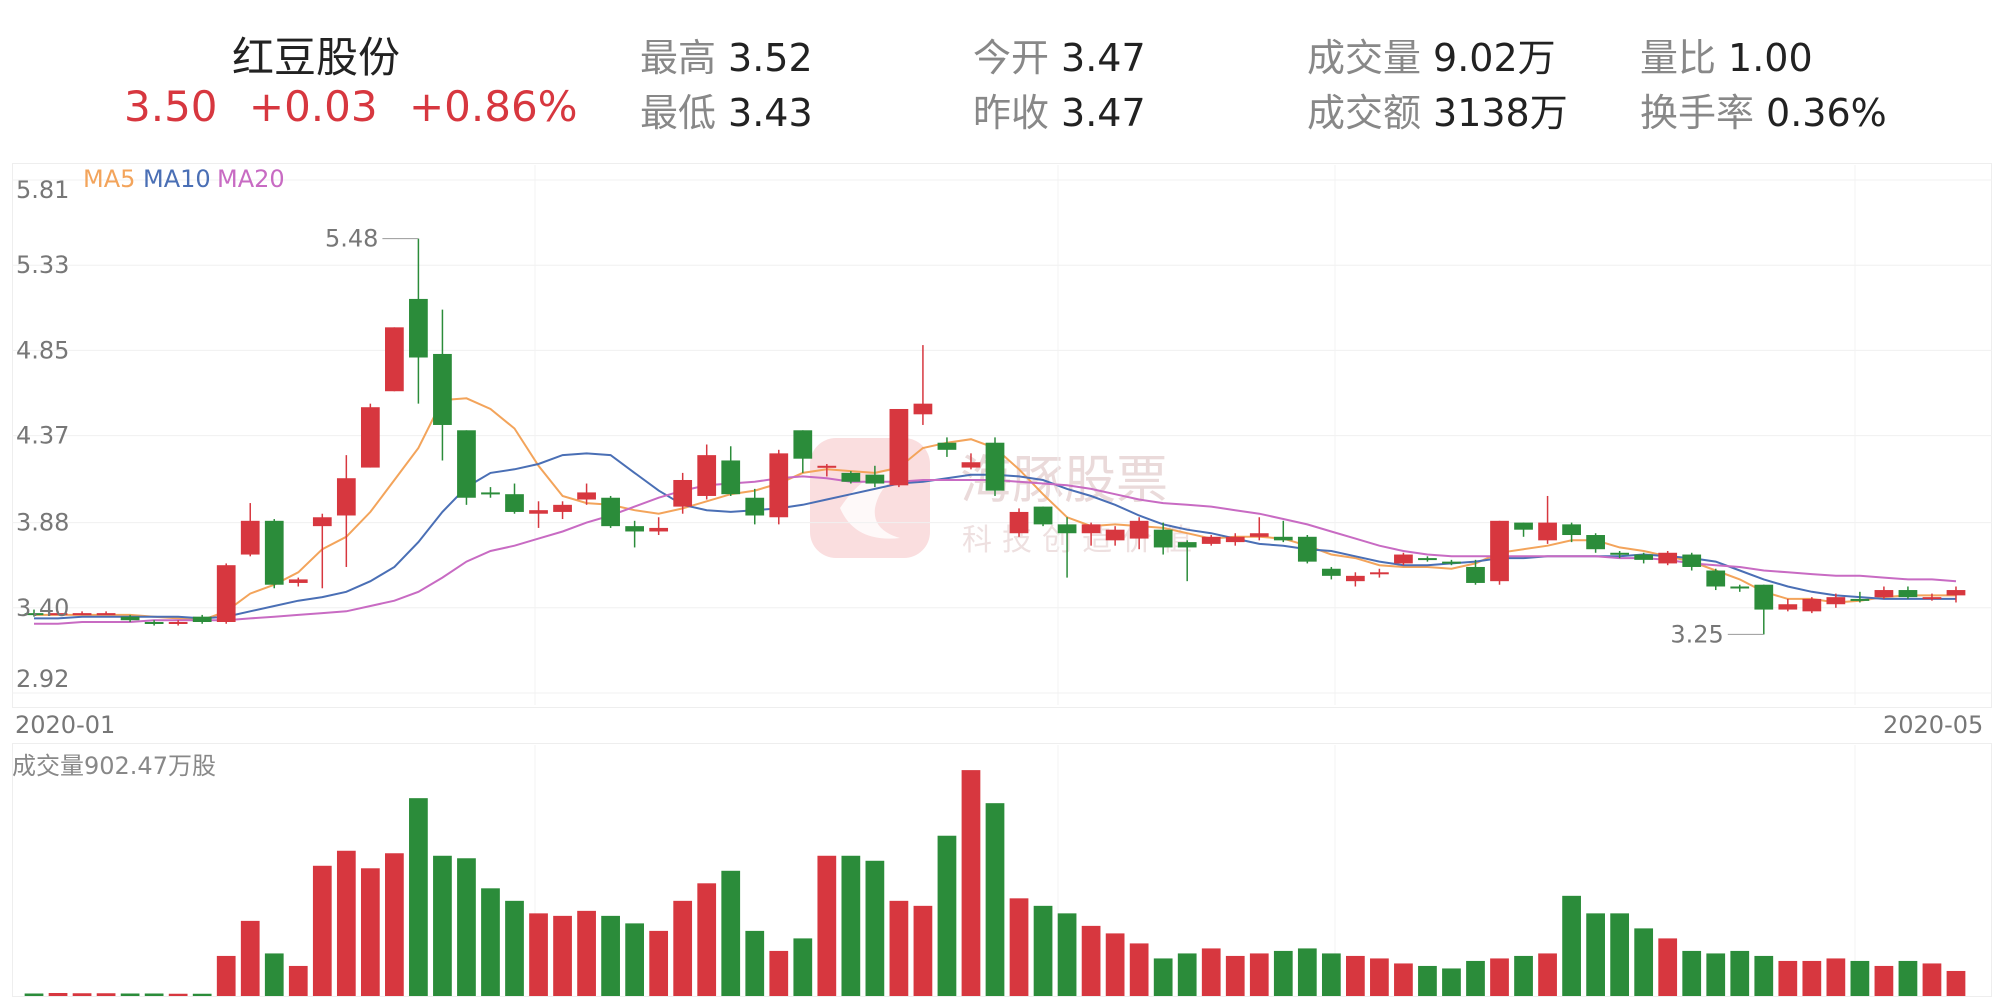 This screenshot has height=999, width=2001. What do you see at coordinates (1082, 540) in the screenshot?
I see `watermark-subtitle: 科技创造价值` at bounding box center [1082, 540].